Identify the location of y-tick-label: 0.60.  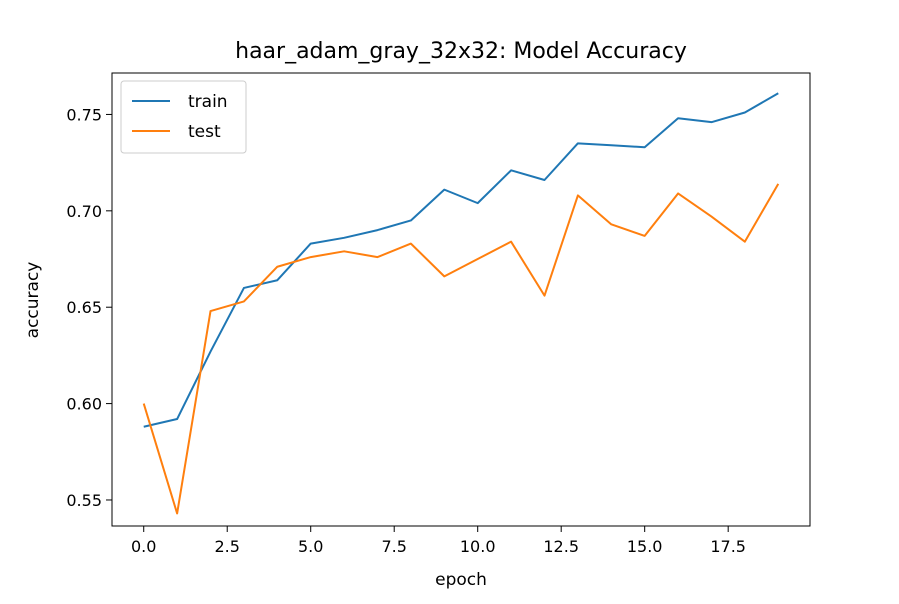
(84, 404).